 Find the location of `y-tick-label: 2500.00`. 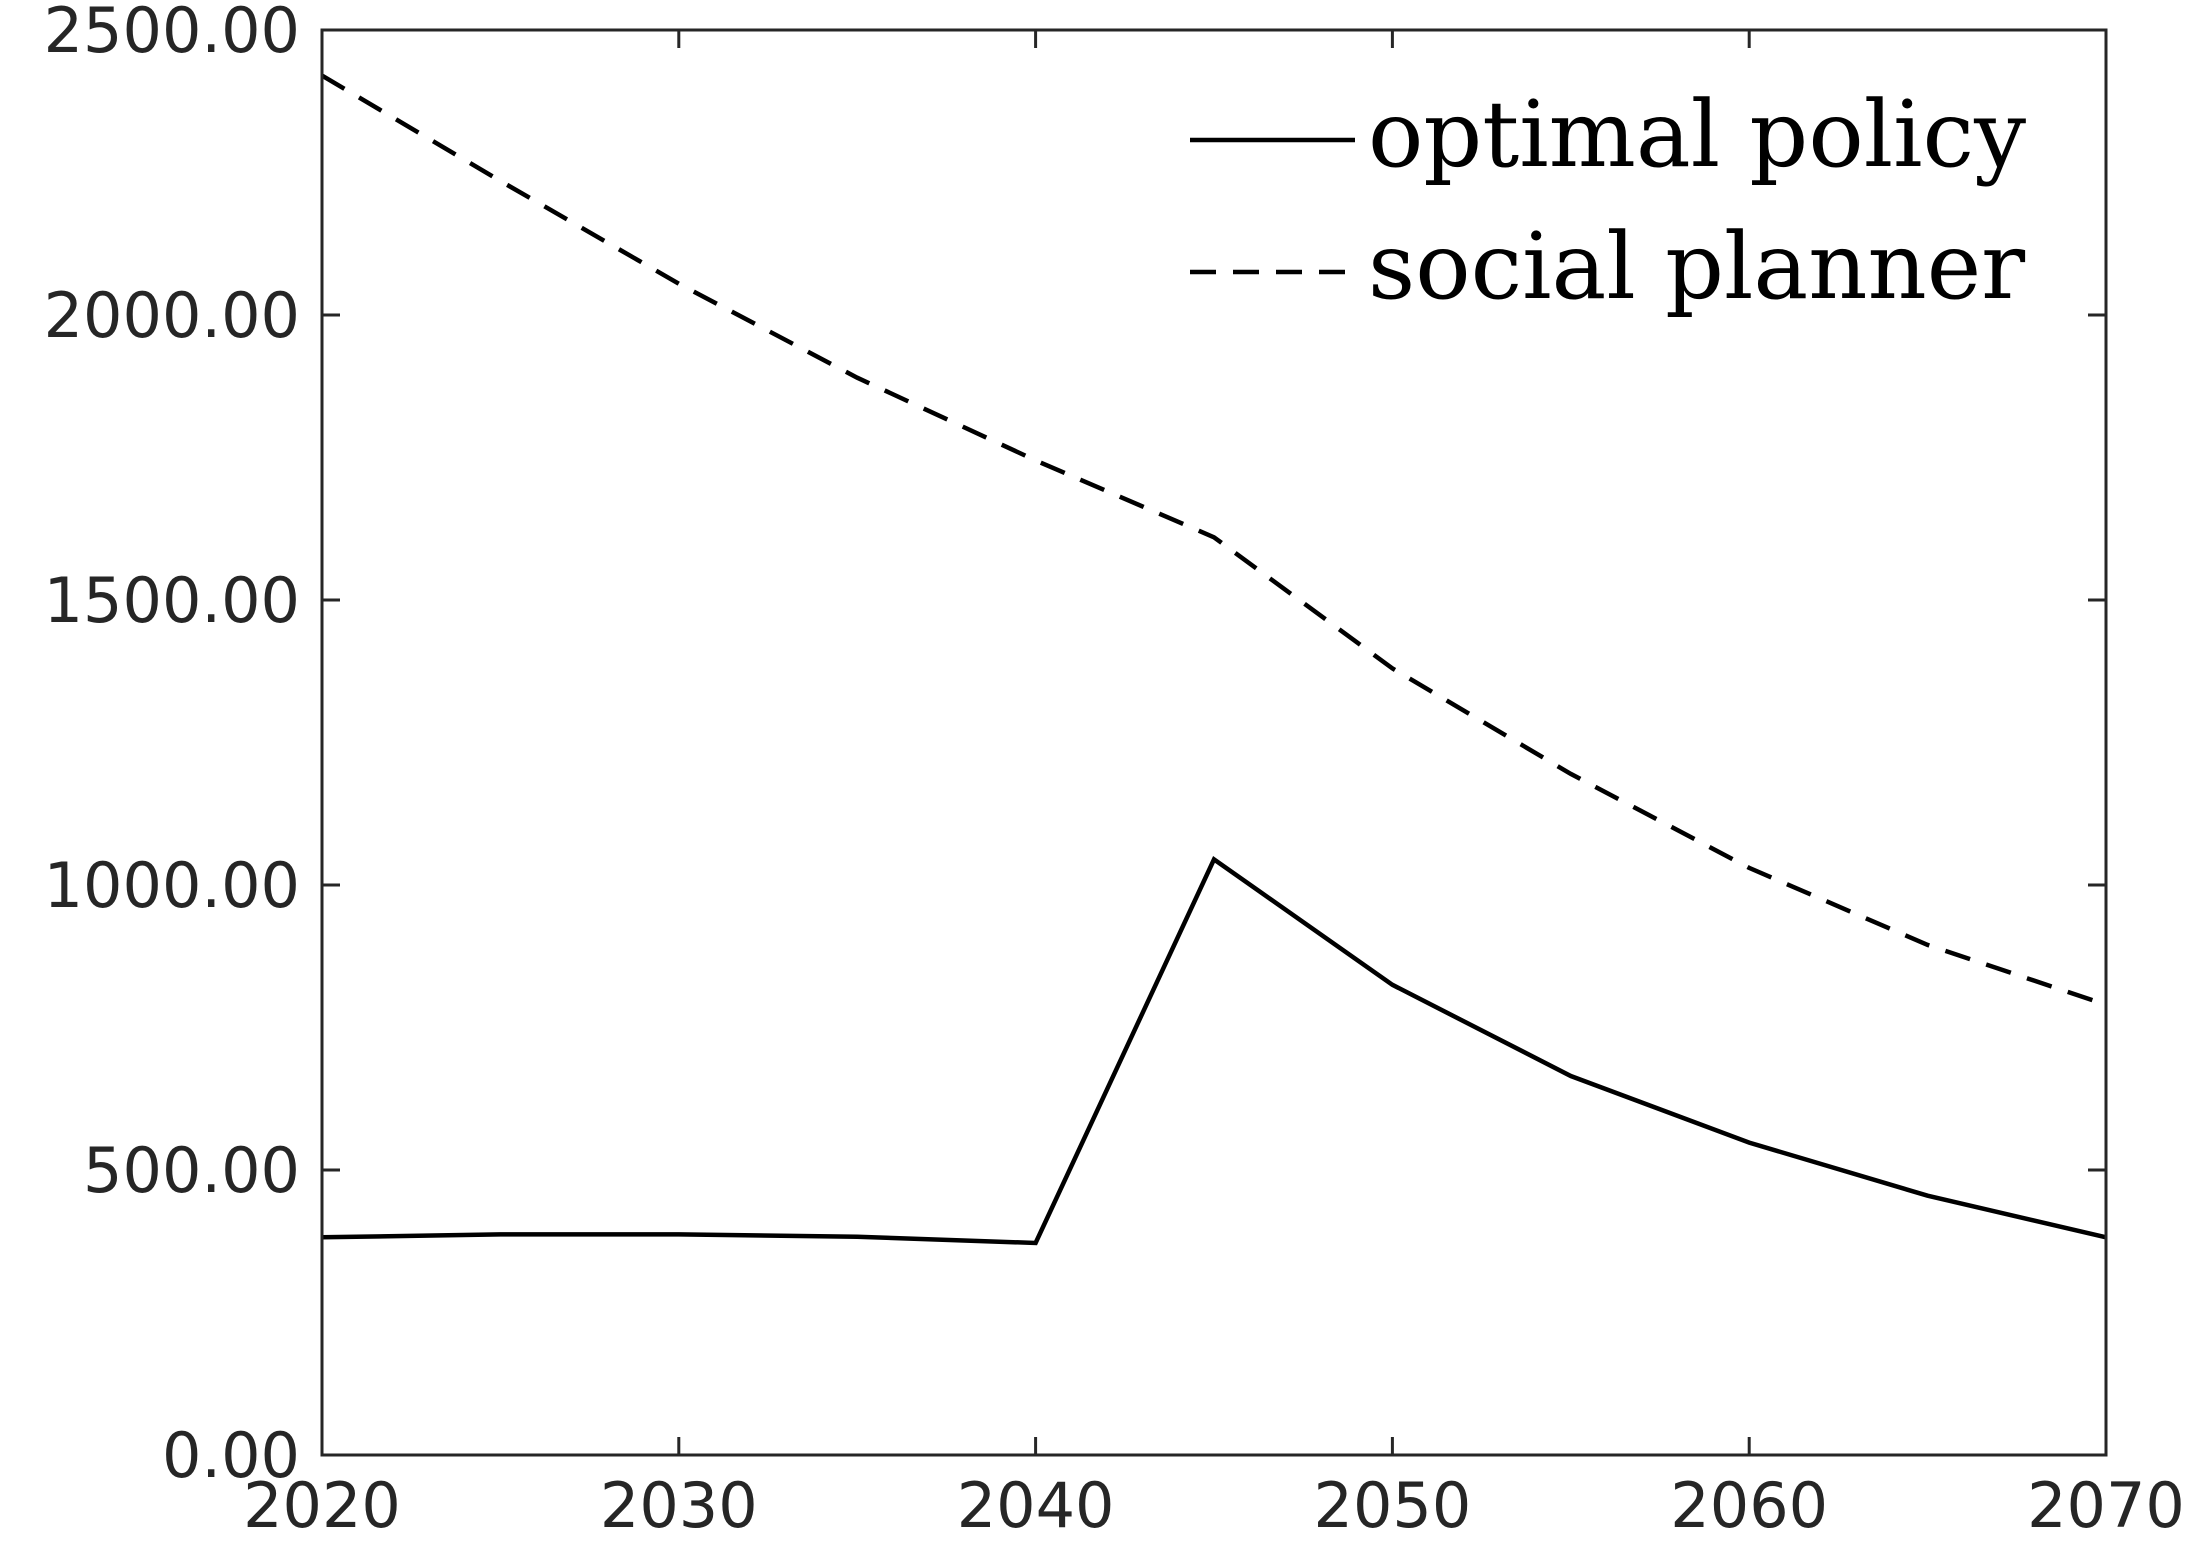

y-tick-label: 2500.00 is located at coordinates (172, 33).